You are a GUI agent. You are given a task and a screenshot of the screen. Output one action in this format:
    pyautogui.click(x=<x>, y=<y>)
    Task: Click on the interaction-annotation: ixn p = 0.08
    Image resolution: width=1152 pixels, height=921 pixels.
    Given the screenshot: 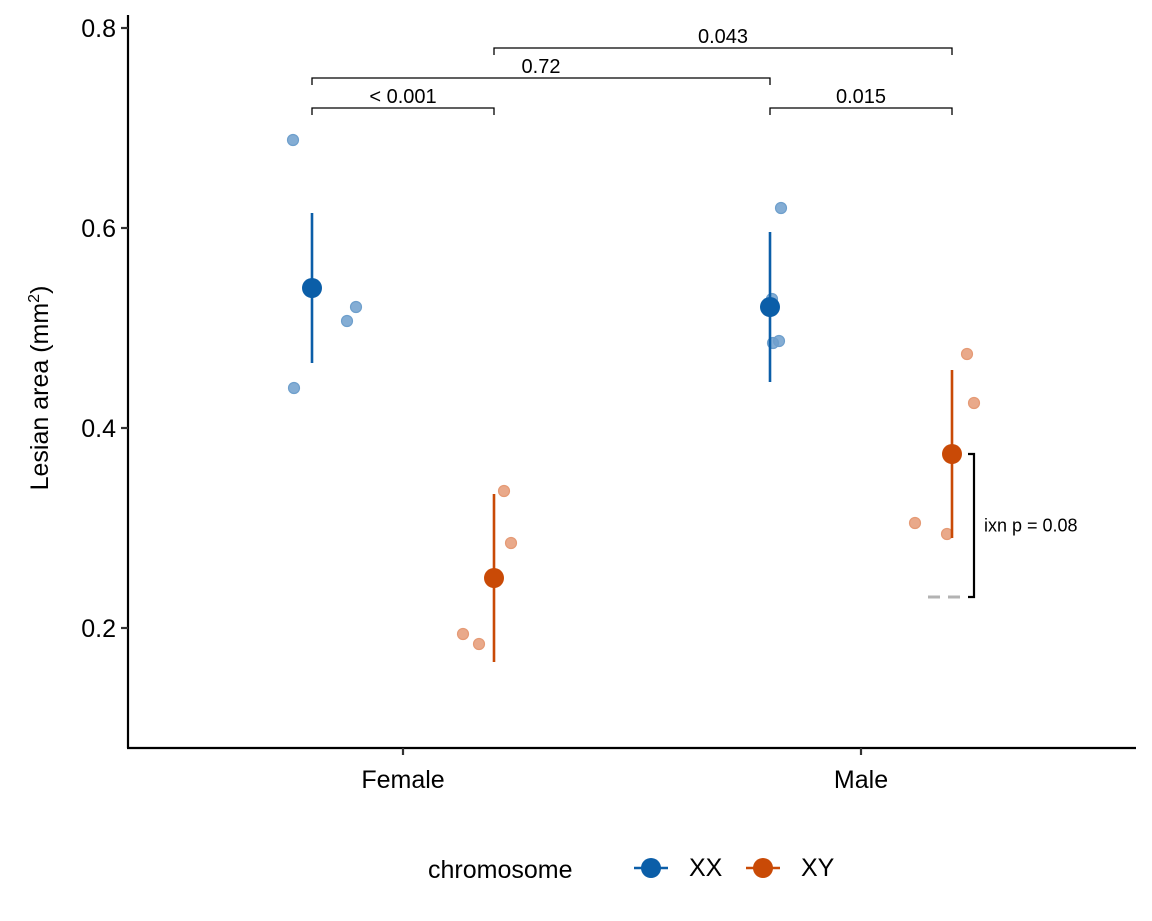 What is the action you would take?
    pyautogui.click(x=1003, y=525)
    